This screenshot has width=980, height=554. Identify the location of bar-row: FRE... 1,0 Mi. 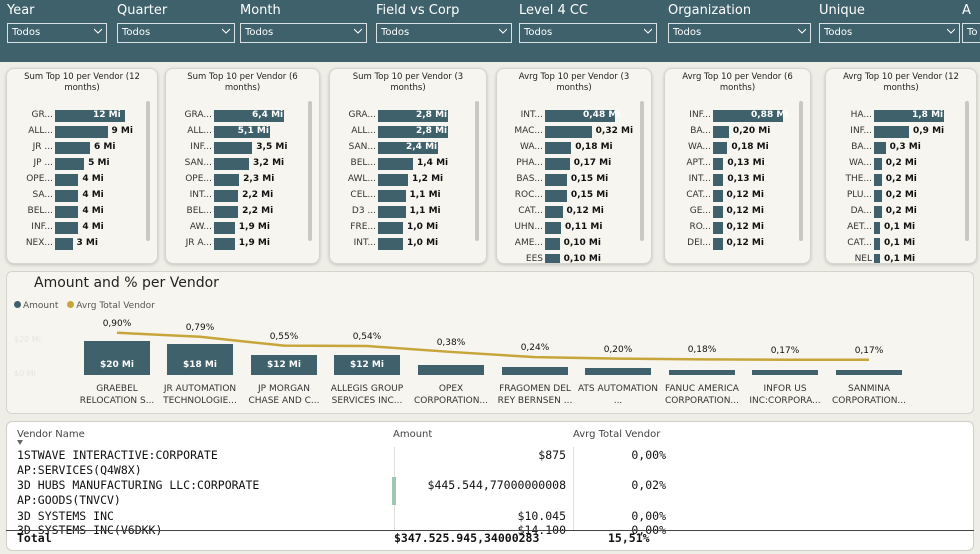
(408, 228).